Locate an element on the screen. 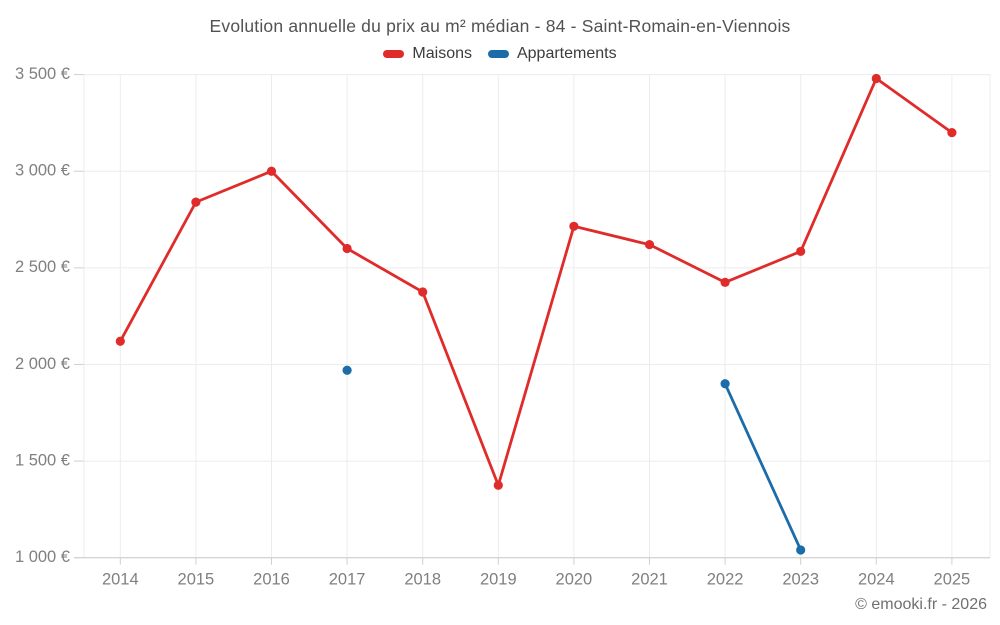  x-tick-label: 2018 is located at coordinates (422, 580).